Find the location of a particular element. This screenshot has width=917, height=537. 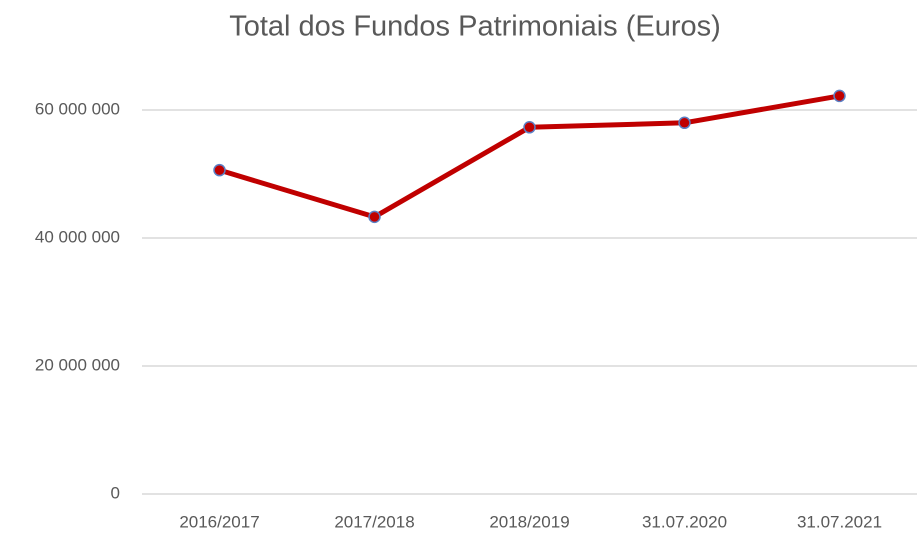

y-tick-label: 60 000 000 is located at coordinates (77, 108).